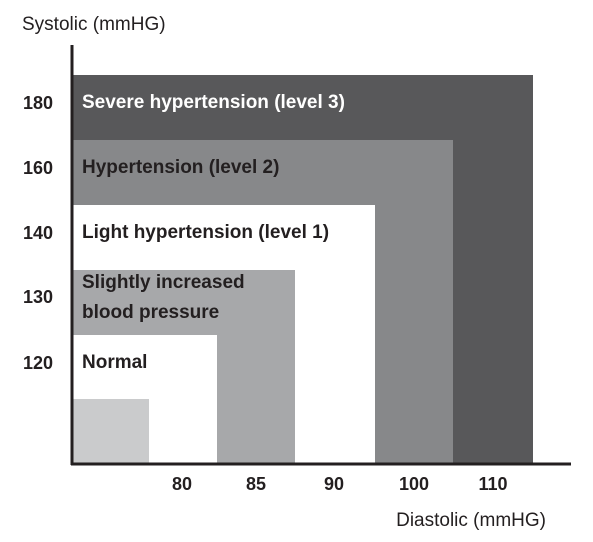 The width and height of the screenshot is (593, 542). I want to click on y-tick-label: 140, so click(38, 233).